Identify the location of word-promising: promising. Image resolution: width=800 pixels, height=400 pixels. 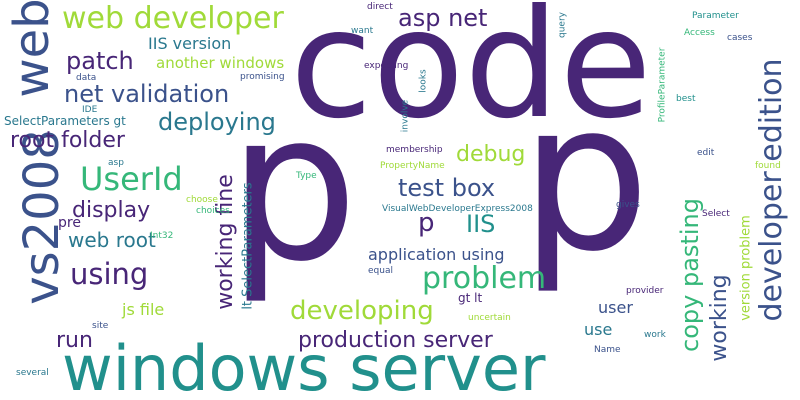
(262, 77).